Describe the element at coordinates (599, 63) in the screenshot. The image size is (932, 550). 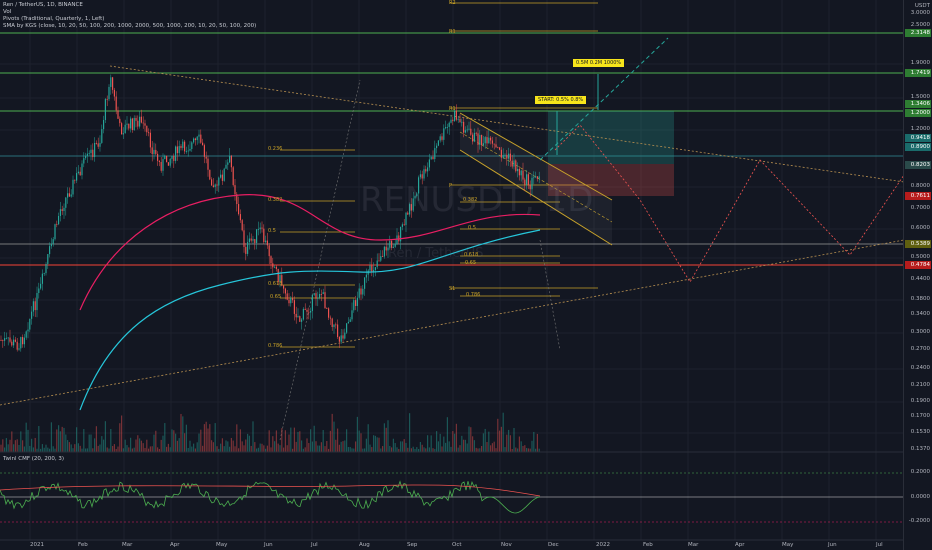
I see `target-annotation: 0.5M 0.2M 1000%` at that location.